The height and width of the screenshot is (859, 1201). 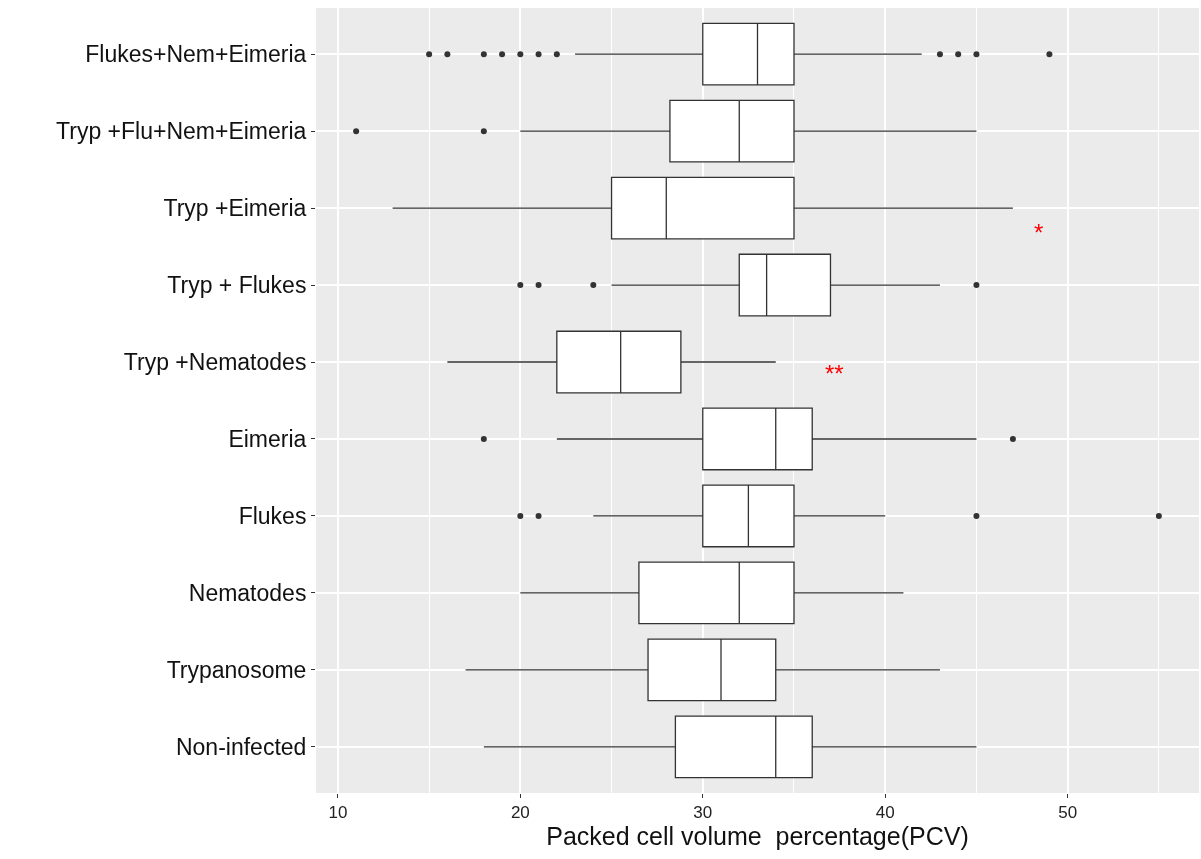 What do you see at coordinates (1068, 813) in the screenshot?
I see `x-tick-label: 50` at bounding box center [1068, 813].